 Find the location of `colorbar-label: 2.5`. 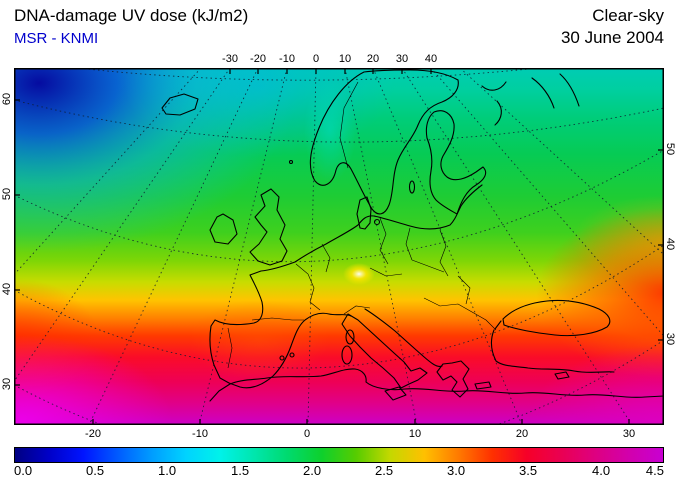

colorbar-label: 2.5 is located at coordinates (384, 470).